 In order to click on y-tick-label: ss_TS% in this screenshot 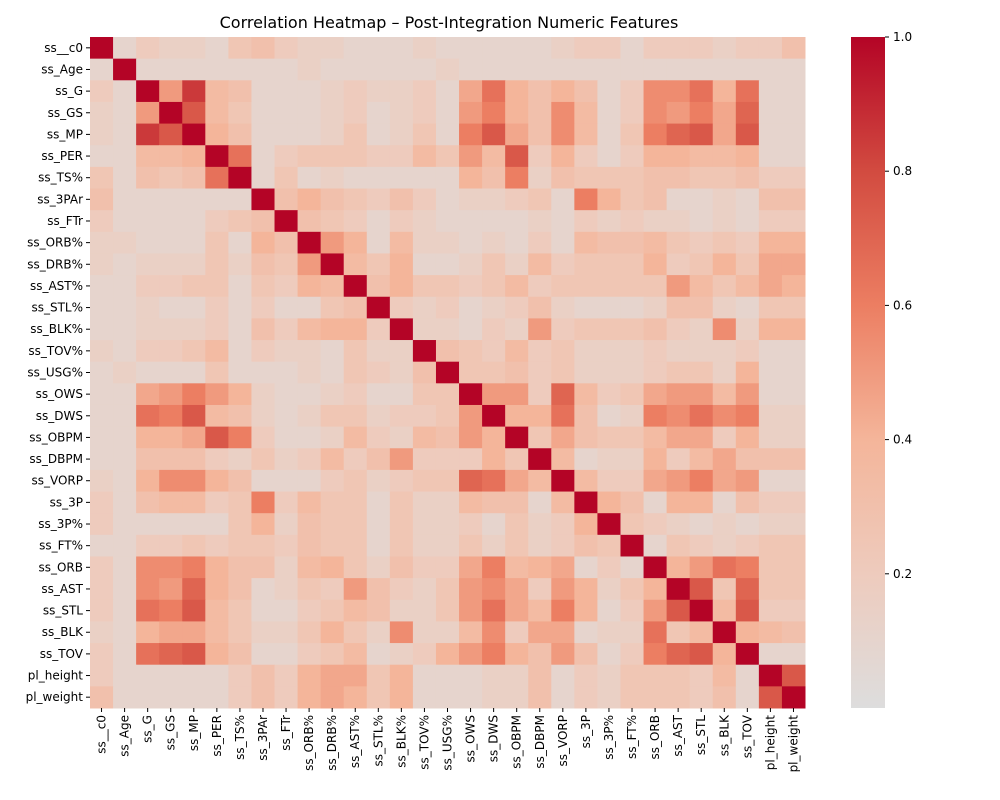, I will do `click(60, 178)`.